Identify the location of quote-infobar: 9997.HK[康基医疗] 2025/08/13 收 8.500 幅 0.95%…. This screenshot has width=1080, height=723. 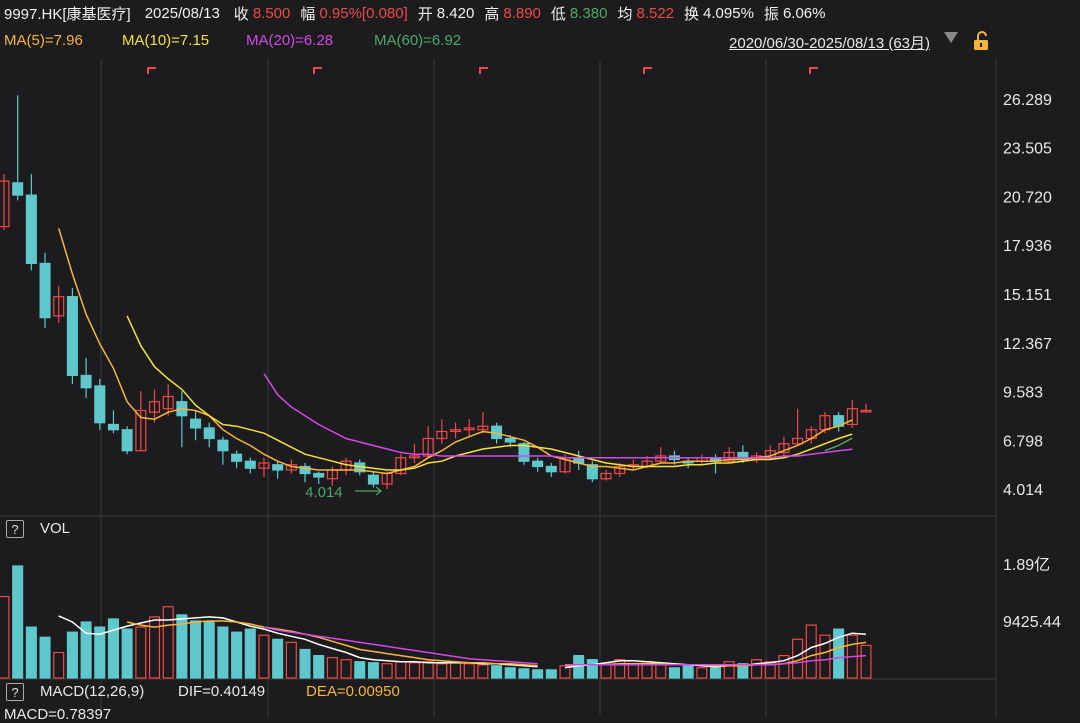
(540, 13).